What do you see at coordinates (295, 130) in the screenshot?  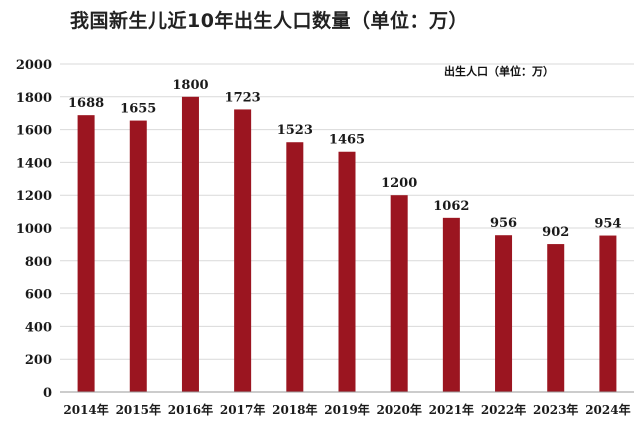 I see `data-label: 1523` at bounding box center [295, 130].